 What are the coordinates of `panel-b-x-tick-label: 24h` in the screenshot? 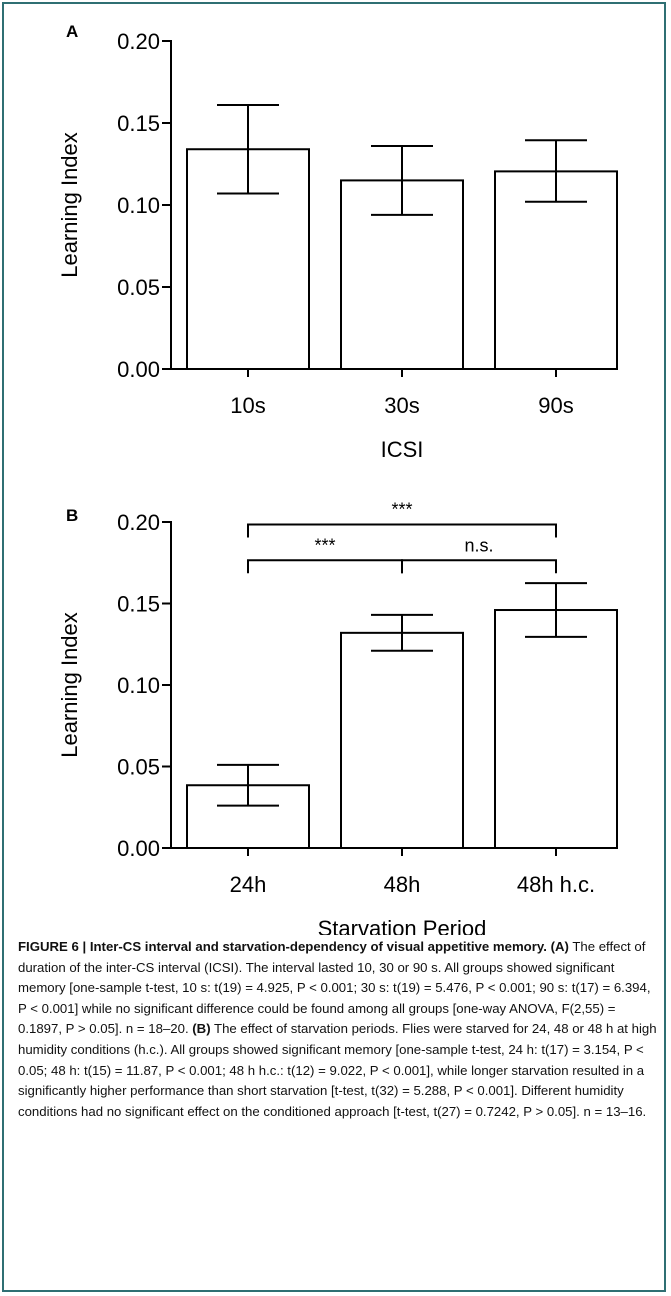 It's located at (248, 884).